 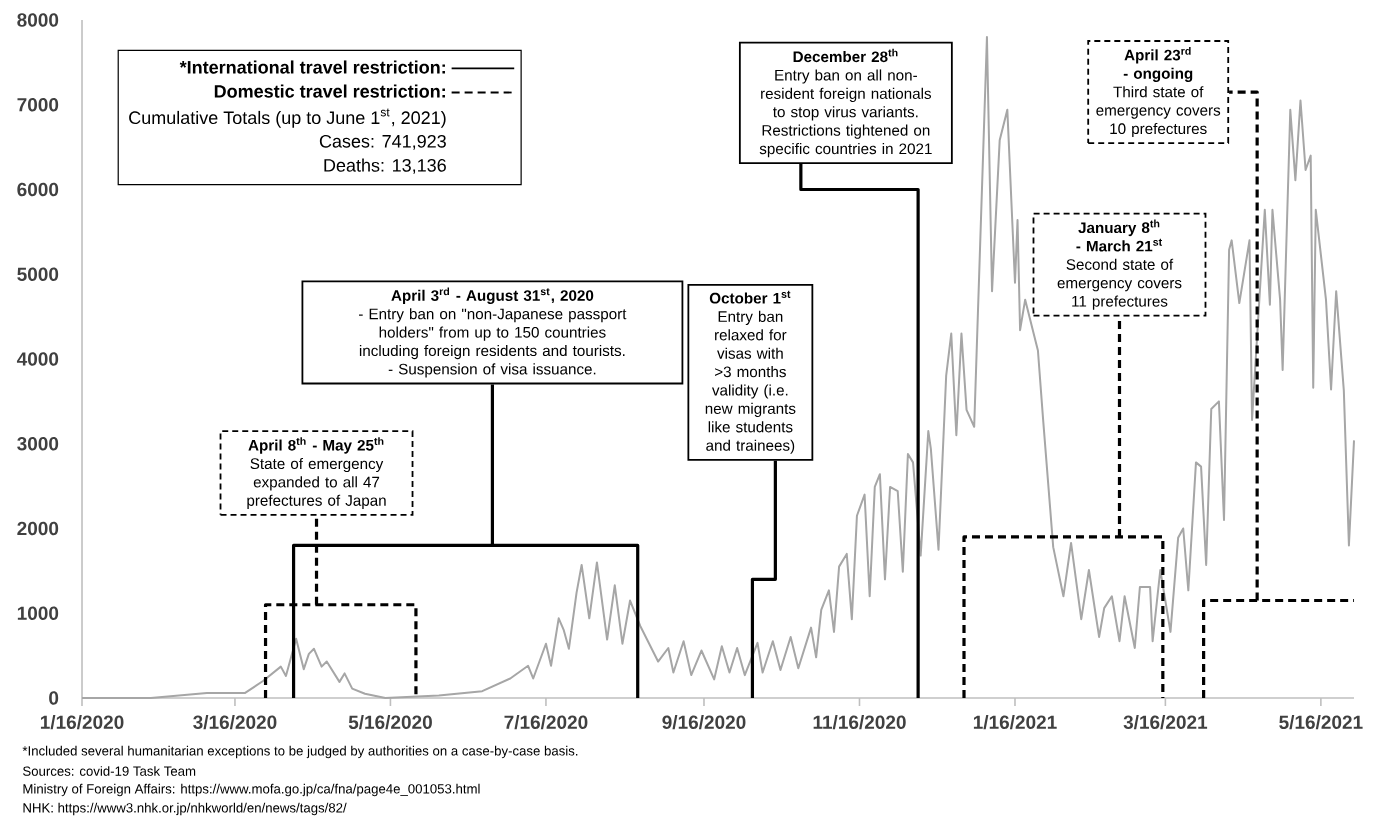 I want to click on text: NHK: https://www3.nhk.or.jp/nhkworld/en/news/tags/82/, so click(x=185, y=809).